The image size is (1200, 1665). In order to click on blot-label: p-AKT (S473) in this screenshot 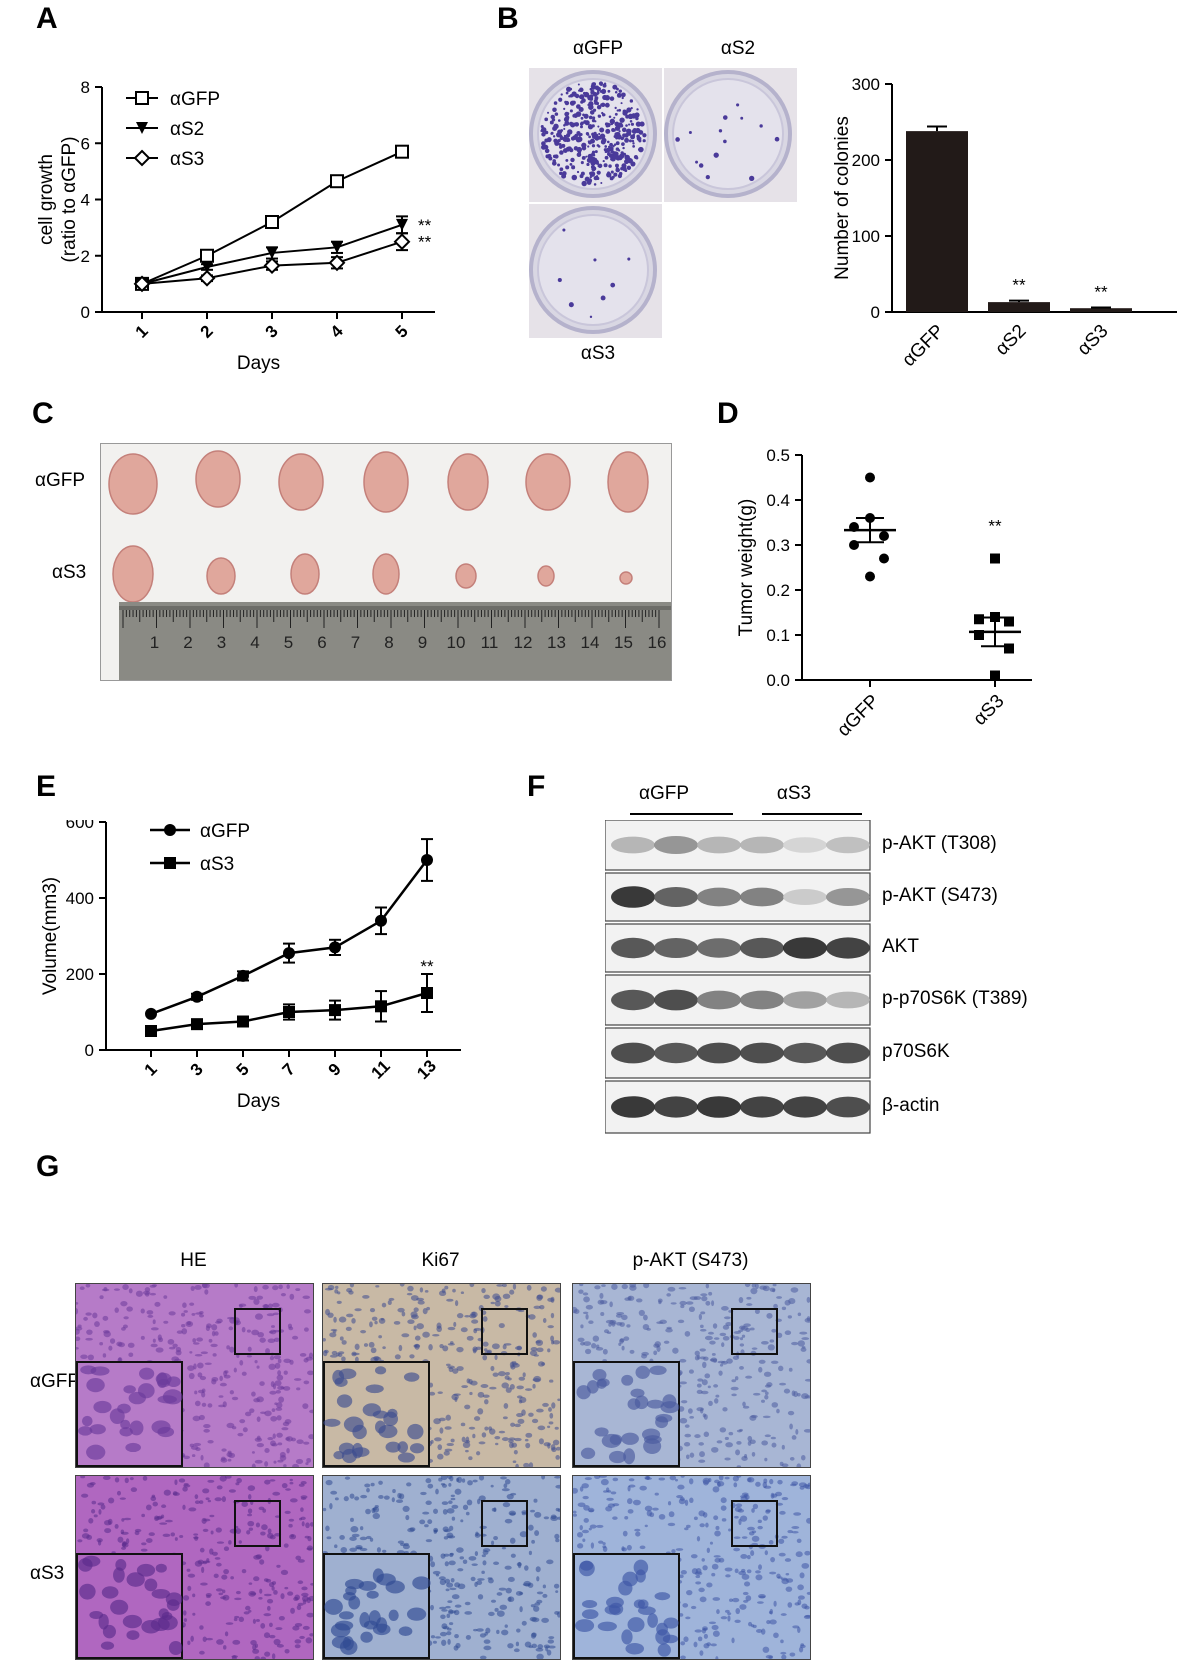, I will do `click(940, 895)`.